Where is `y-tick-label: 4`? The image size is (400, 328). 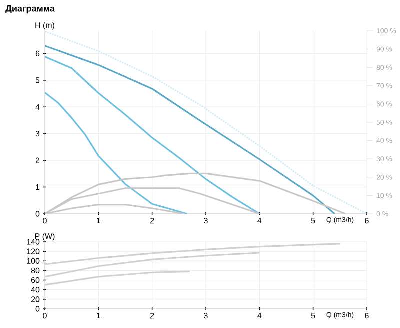 y-tick-label: 4 is located at coordinates (38, 107).